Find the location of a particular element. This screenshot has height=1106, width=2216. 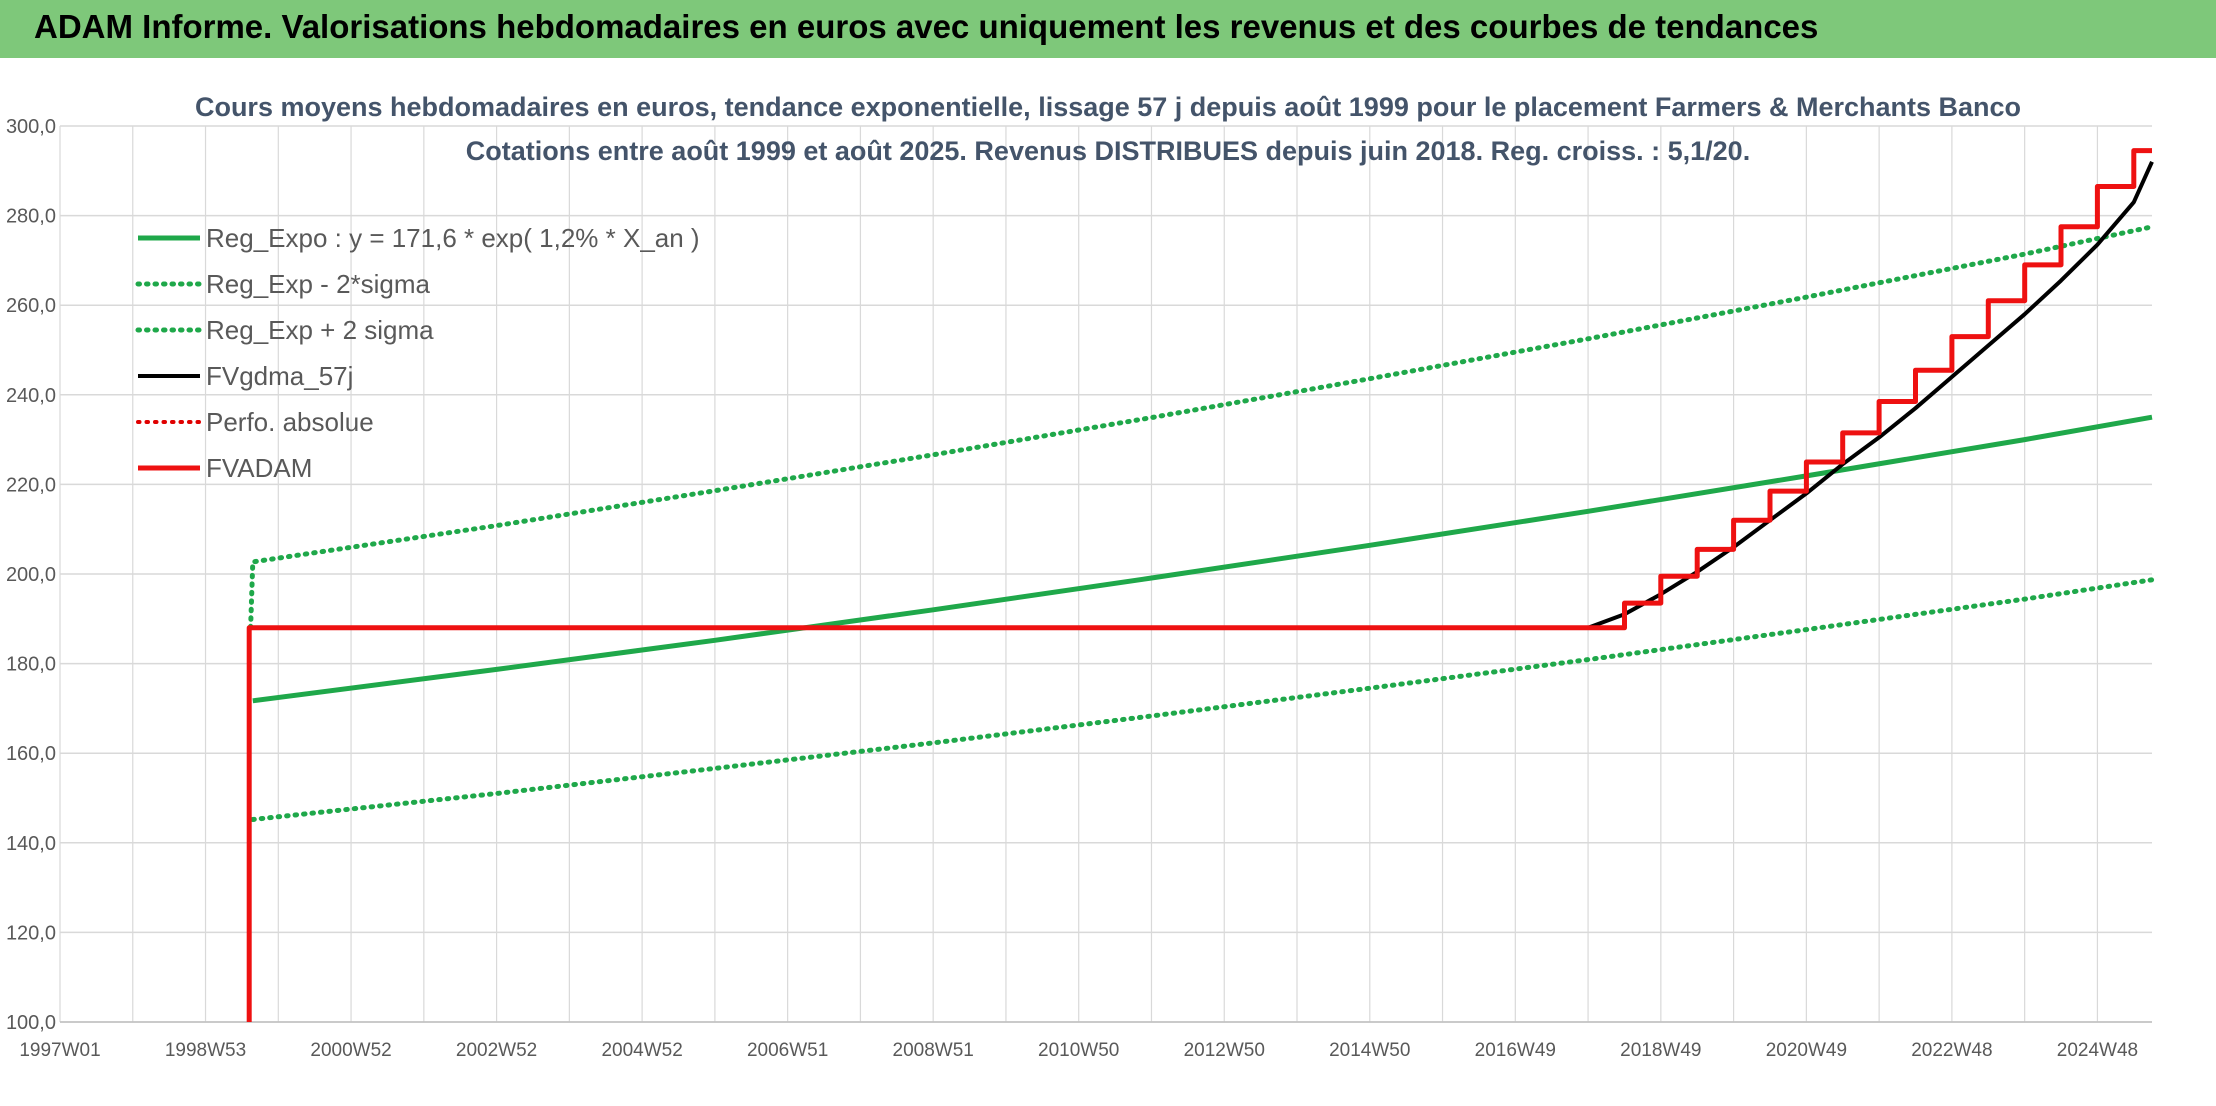

x-tick-label: 2016W49 is located at coordinates (1515, 1050).